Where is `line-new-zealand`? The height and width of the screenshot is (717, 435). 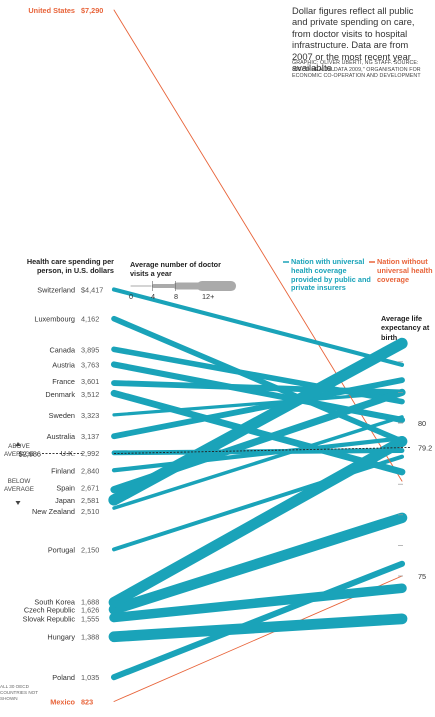 line-new-zealand is located at coordinates (258, 462).